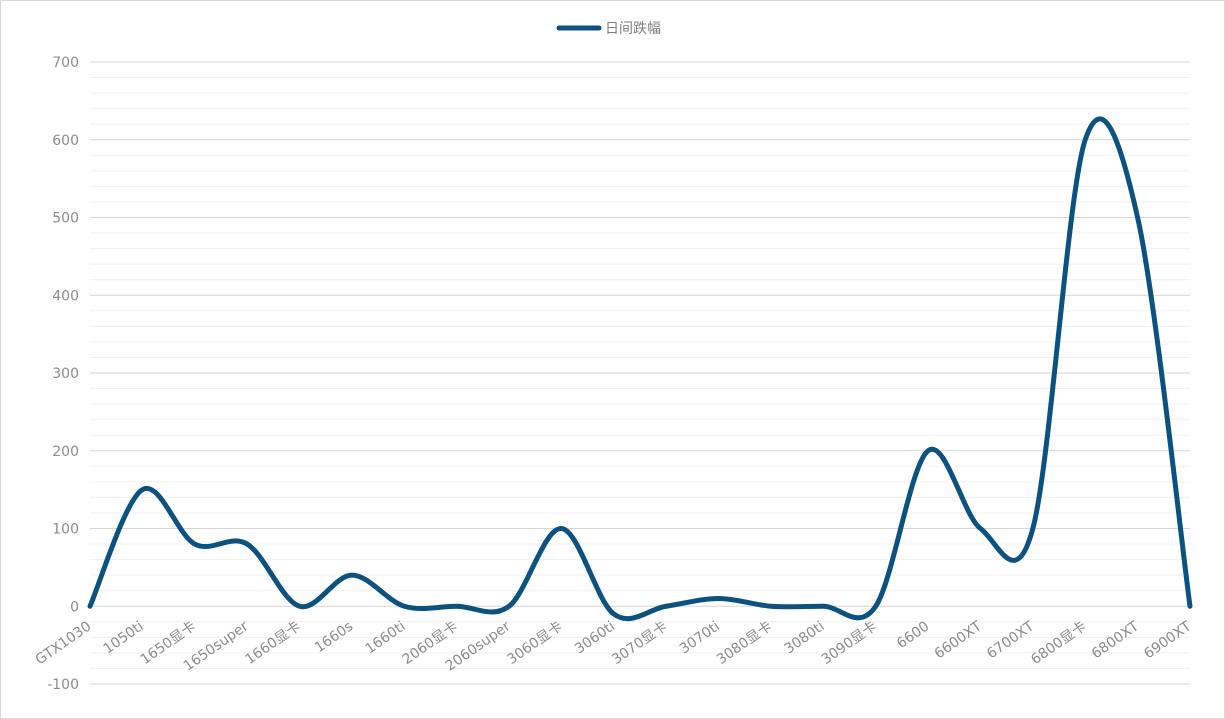 The height and width of the screenshot is (719, 1225). What do you see at coordinates (534, 643) in the screenshot?
I see `x-tick-label: 3060显卡` at bounding box center [534, 643].